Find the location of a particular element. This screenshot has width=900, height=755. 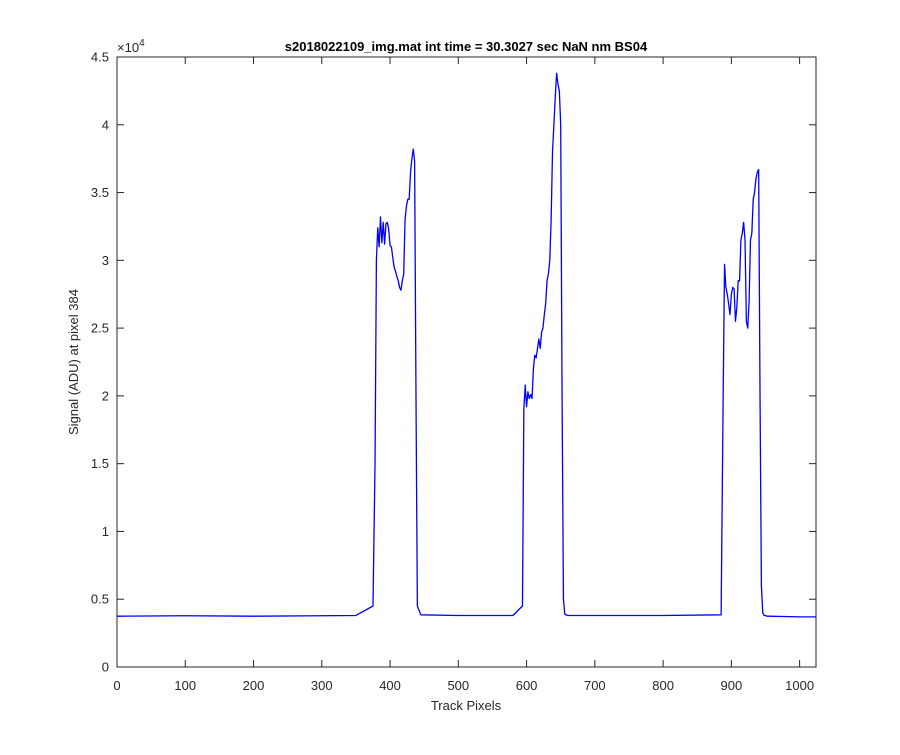

x-tick-label: 600 is located at coordinates (527, 685).